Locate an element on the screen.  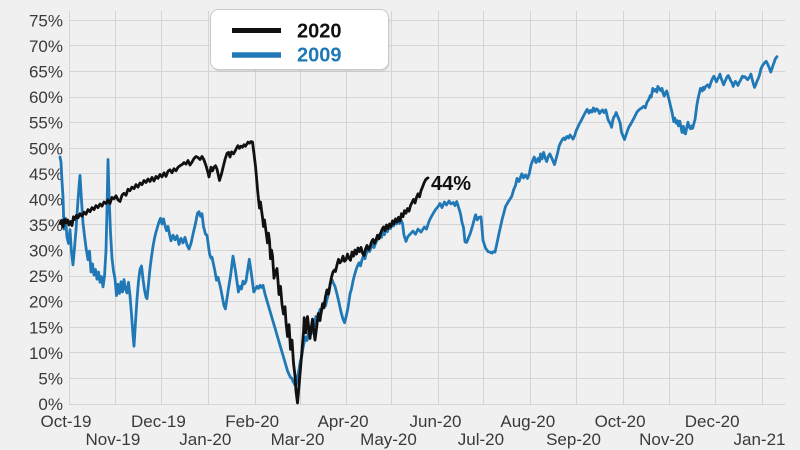
svg-text: Jul-20 is located at coordinates (481, 439).